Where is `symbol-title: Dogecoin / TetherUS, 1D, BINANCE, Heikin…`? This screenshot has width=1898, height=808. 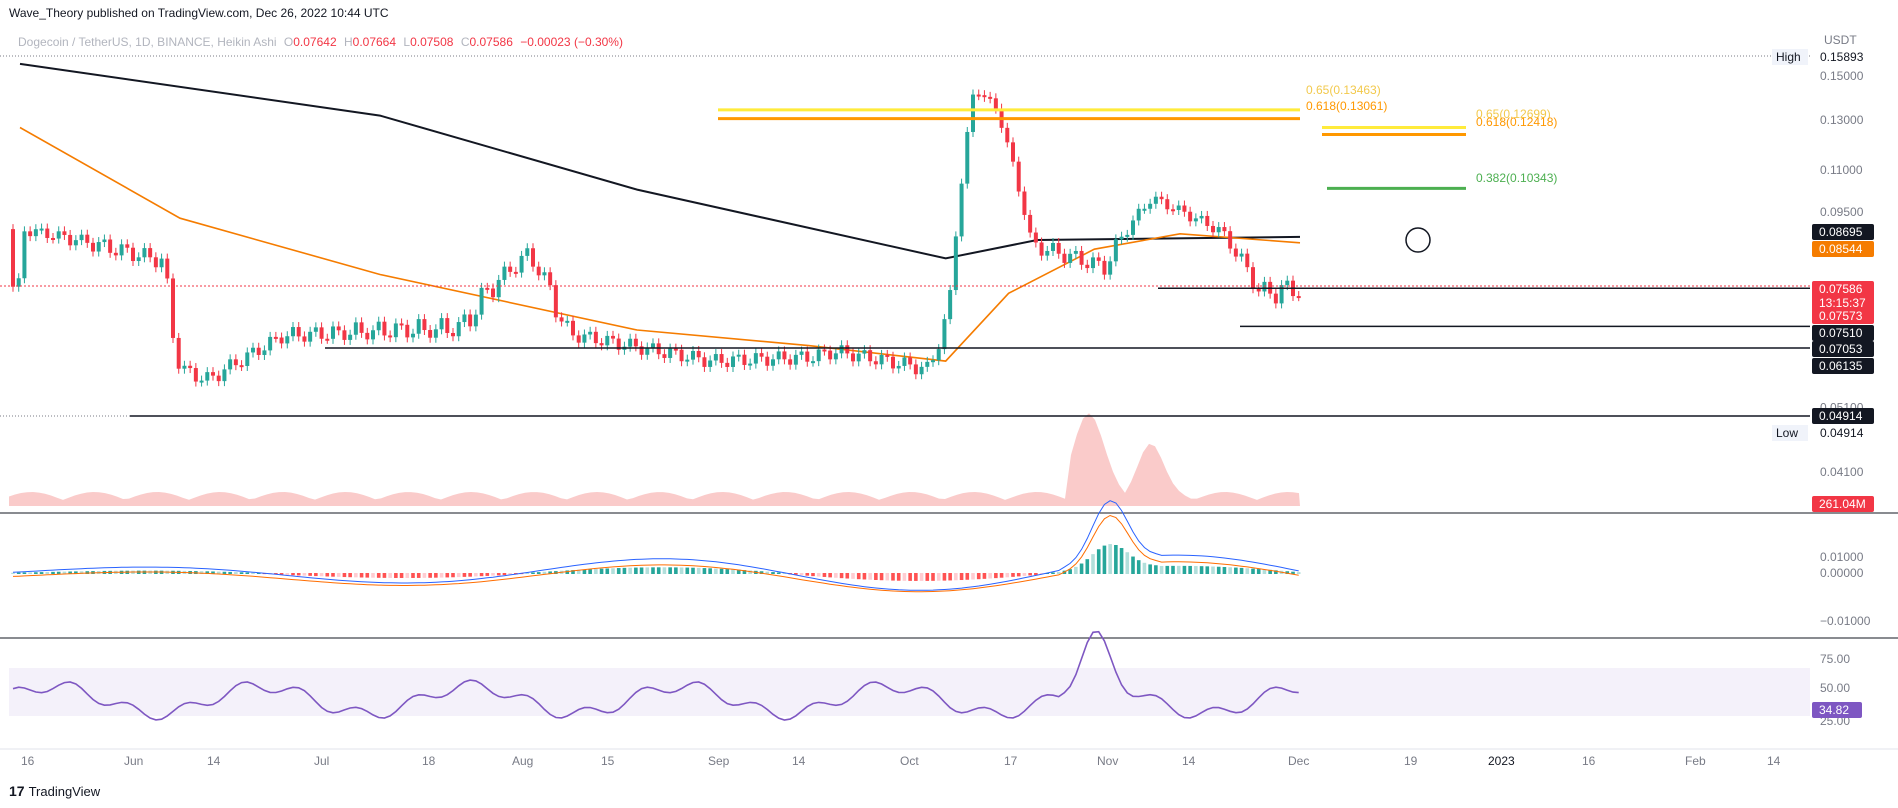
symbol-title: Dogecoin / TetherUS, 1D, BINANCE, Heikin… is located at coordinates (147, 42).